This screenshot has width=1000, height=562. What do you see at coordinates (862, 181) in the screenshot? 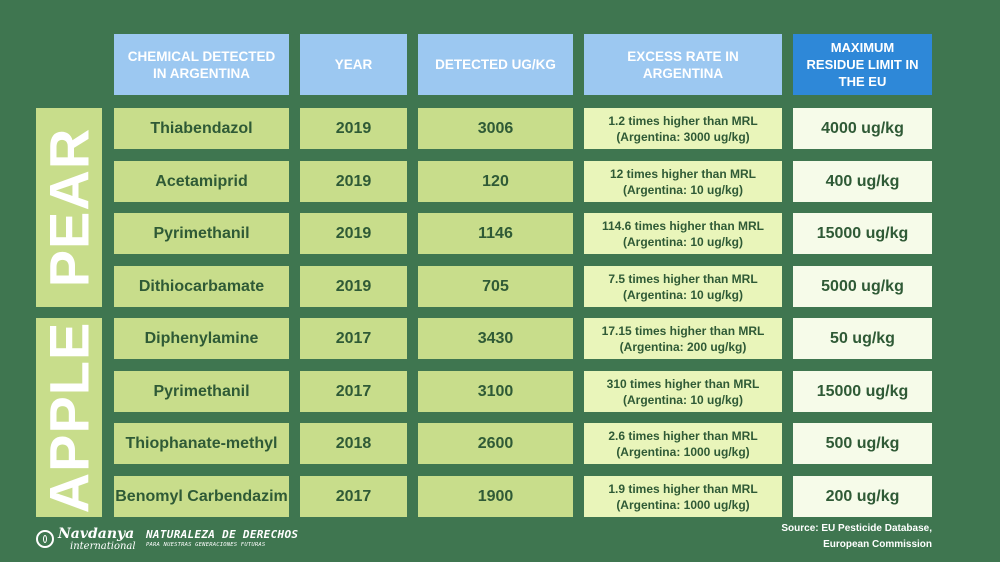
I see `cell-mrl-eu: 400 ug/kg` at bounding box center [862, 181].